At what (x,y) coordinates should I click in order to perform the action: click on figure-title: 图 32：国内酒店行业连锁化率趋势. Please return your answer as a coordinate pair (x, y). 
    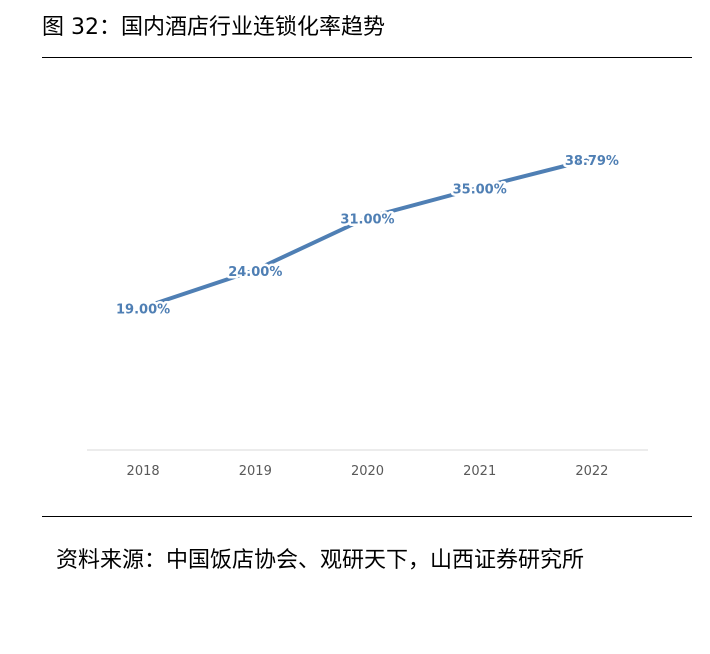
    Looking at the image, I should click on (213, 27).